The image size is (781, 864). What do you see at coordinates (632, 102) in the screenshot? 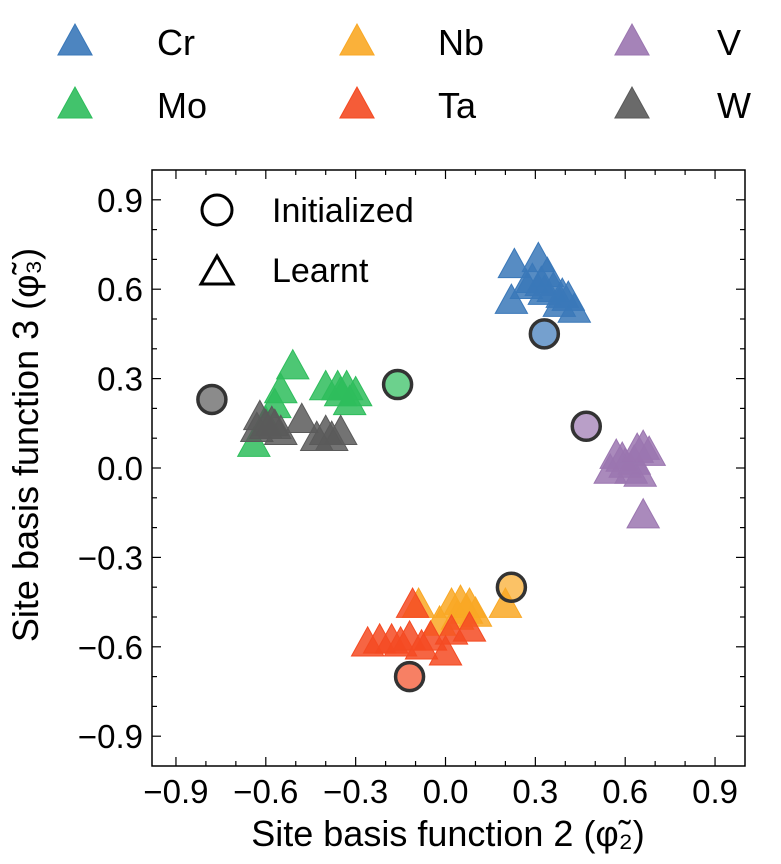
I see `legend-marker-w` at bounding box center [632, 102].